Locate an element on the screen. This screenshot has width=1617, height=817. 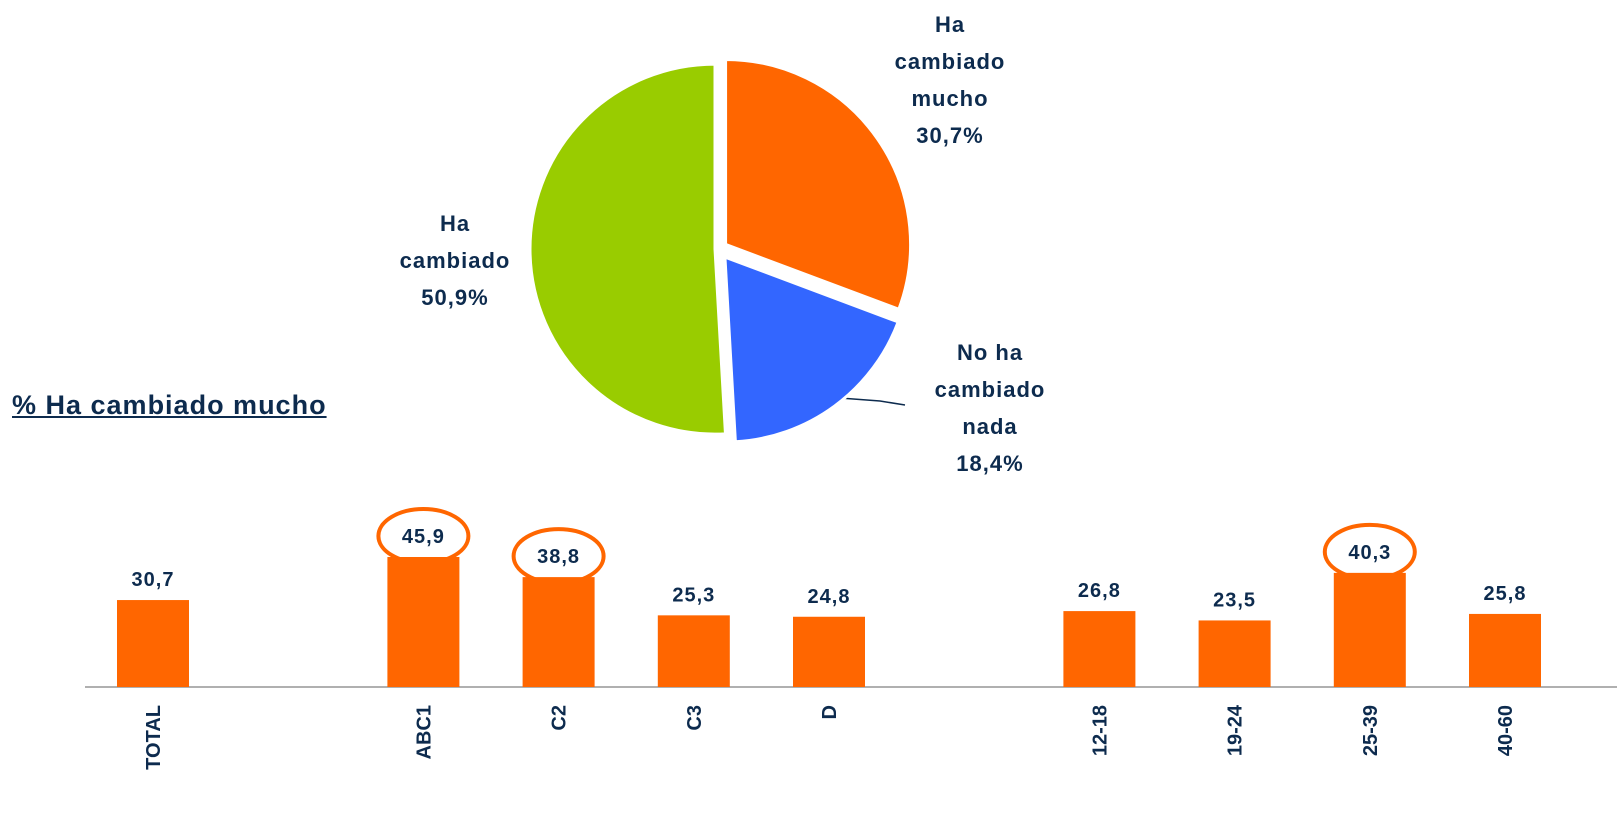
subtitle: % Ha cambiado mucho is located at coordinates (169, 405).